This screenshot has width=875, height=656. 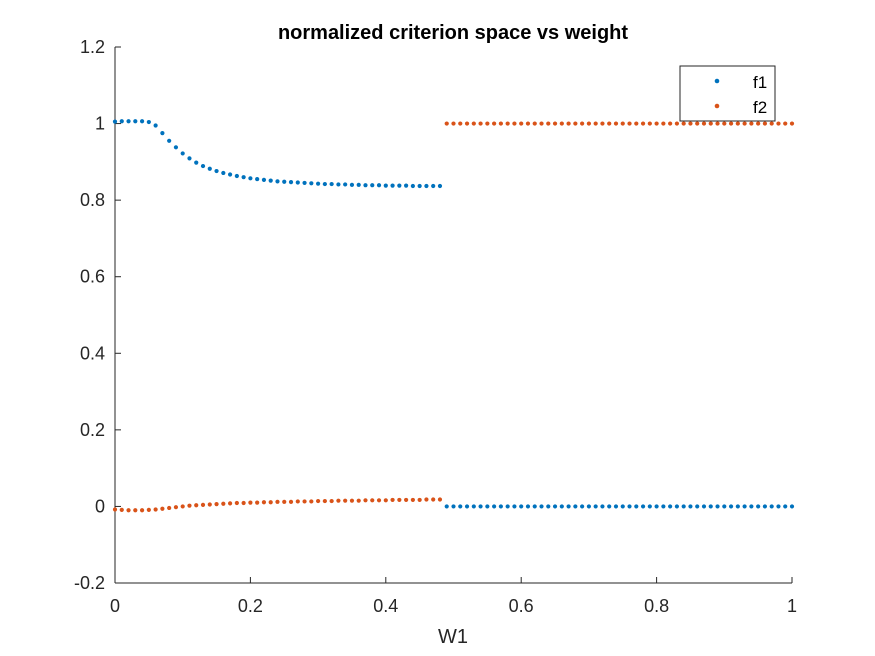 I want to click on y-tick-label: 0.6, so click(x=92, y=277).